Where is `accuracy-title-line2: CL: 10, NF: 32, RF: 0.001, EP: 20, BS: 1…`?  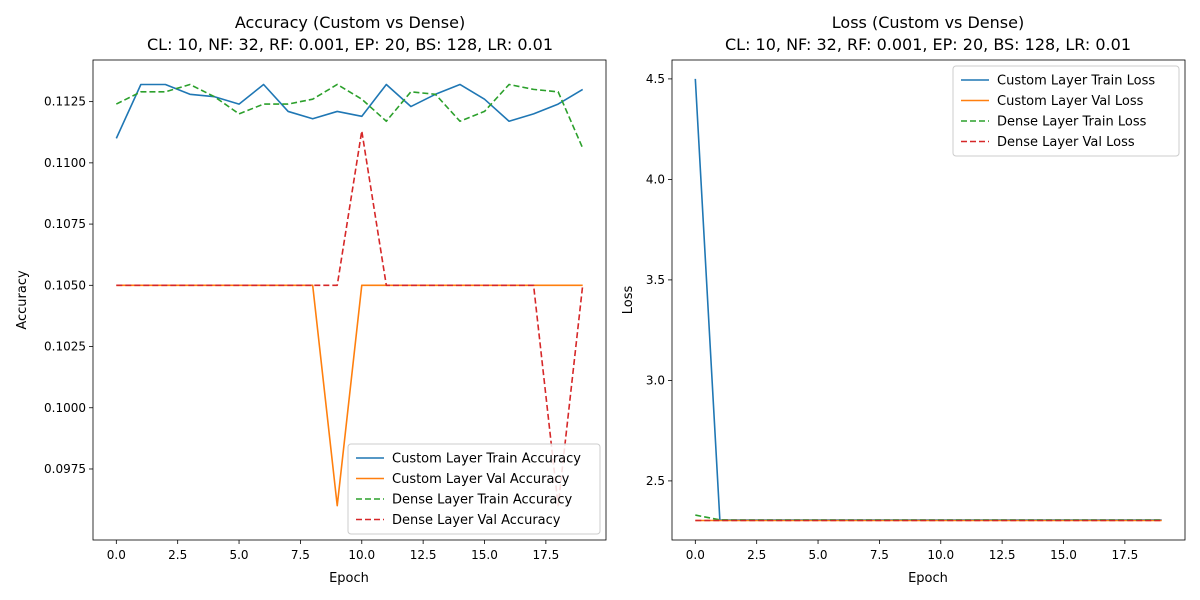 accuracy-title-line2: CL: 10, NF: 32, RF: 0.001, EP: 20, BS: 1… is located at coordinates (350, 44).